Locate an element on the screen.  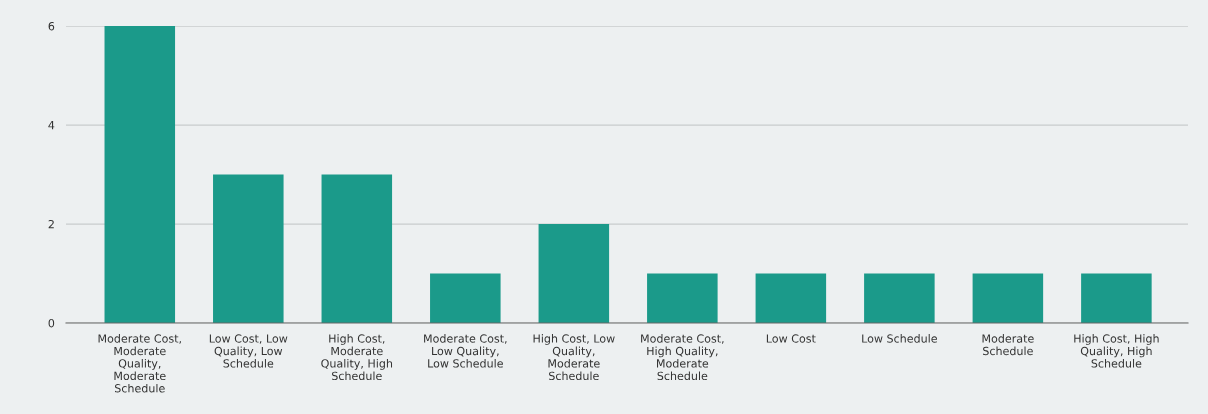
y-tick-label: 2 is located at coordinates (51, 224).